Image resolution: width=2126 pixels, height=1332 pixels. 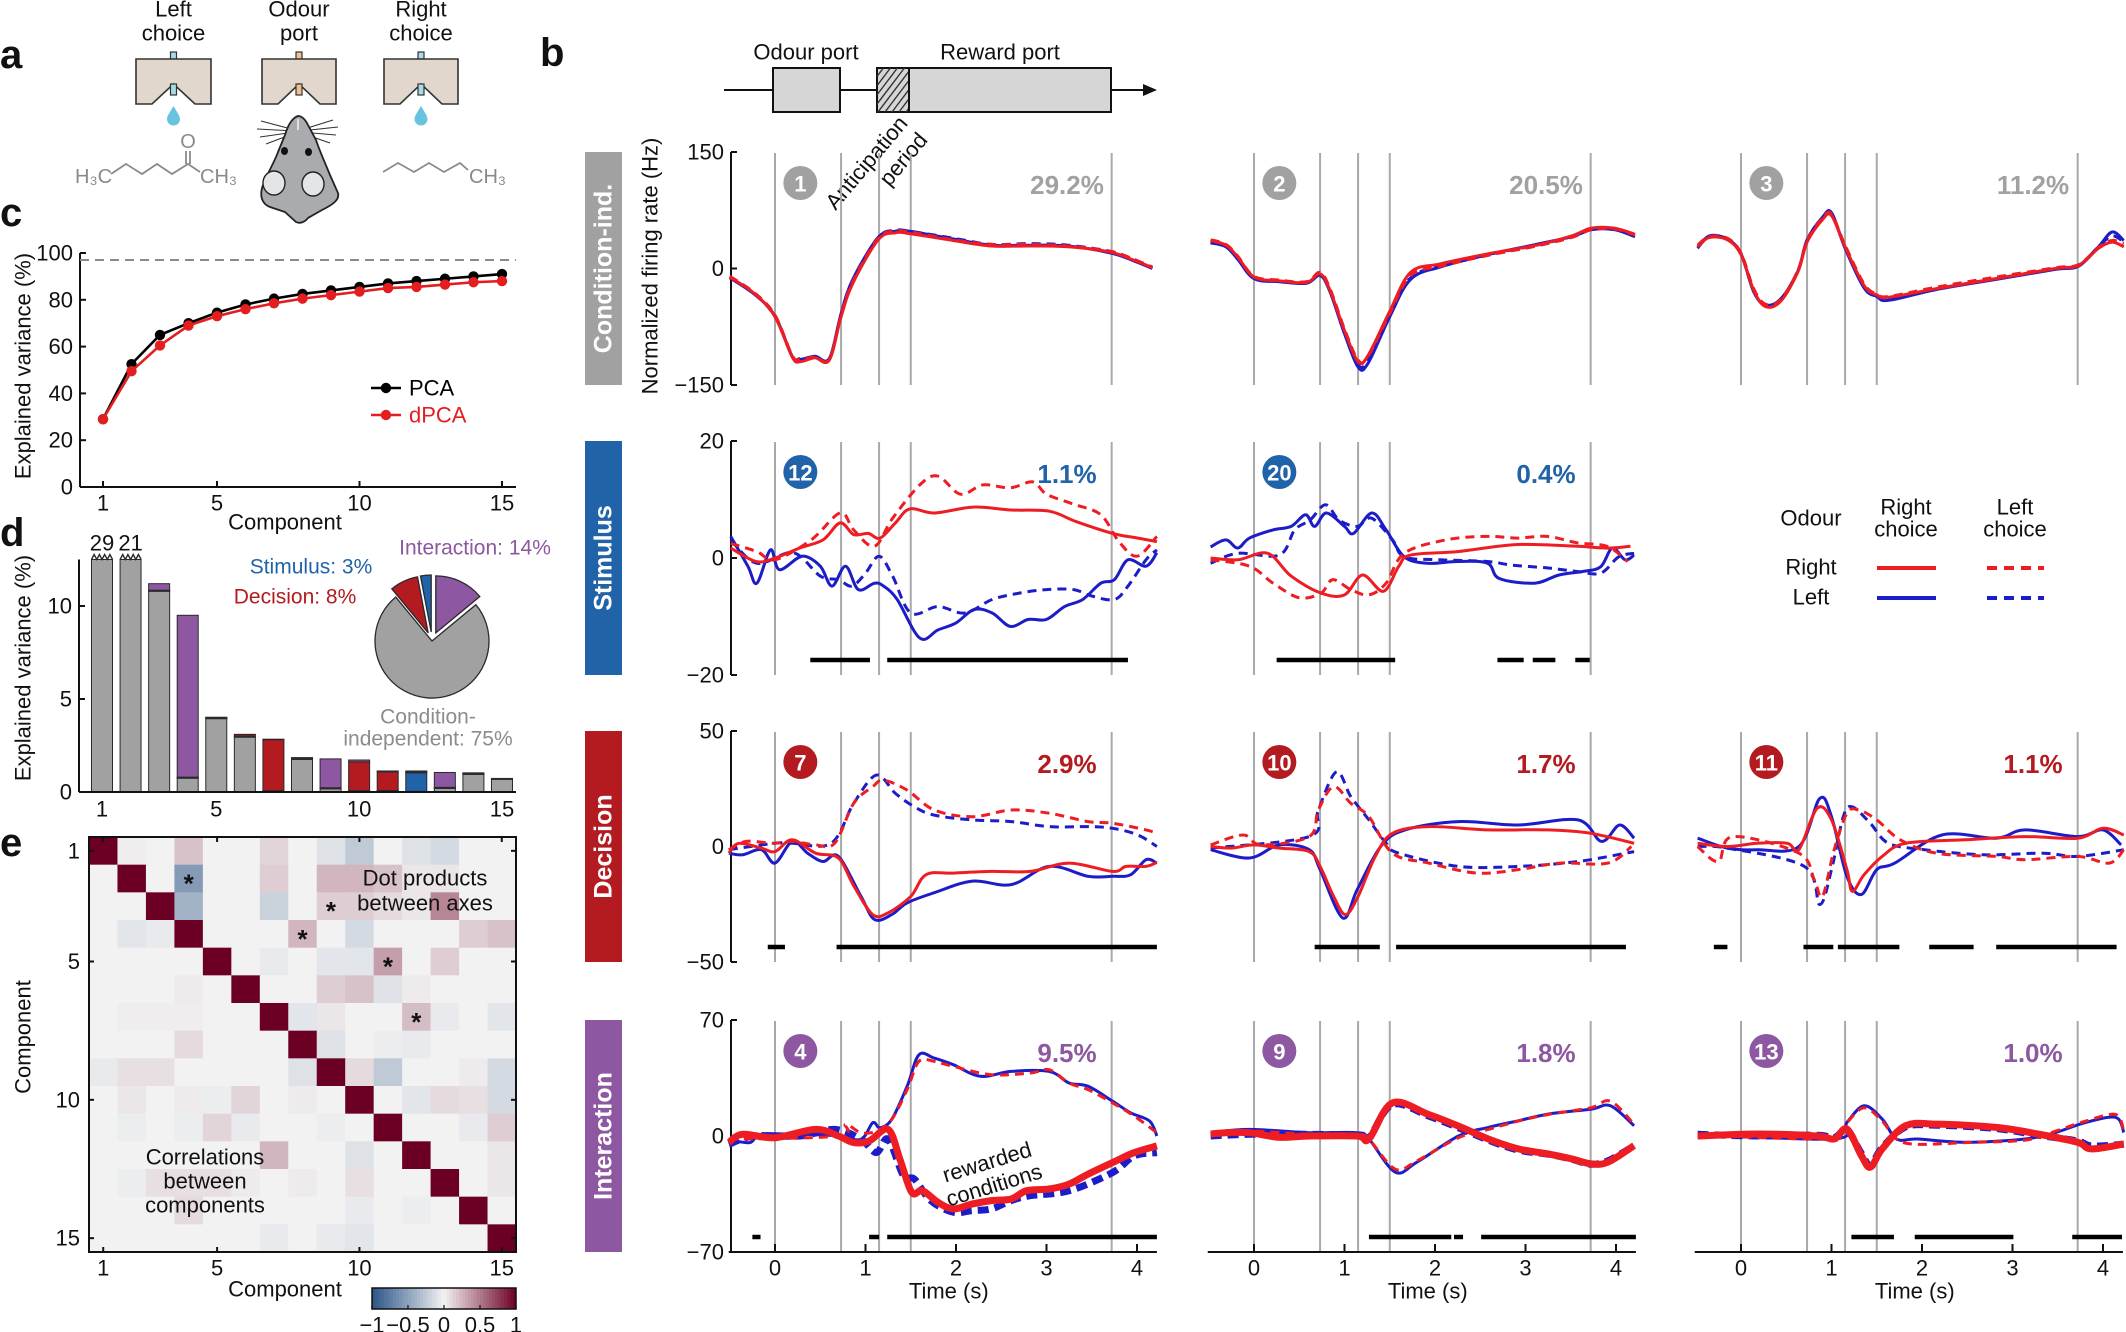 I want to click on explained-variance-label: 20.5%, so click(x=1546, y=185).